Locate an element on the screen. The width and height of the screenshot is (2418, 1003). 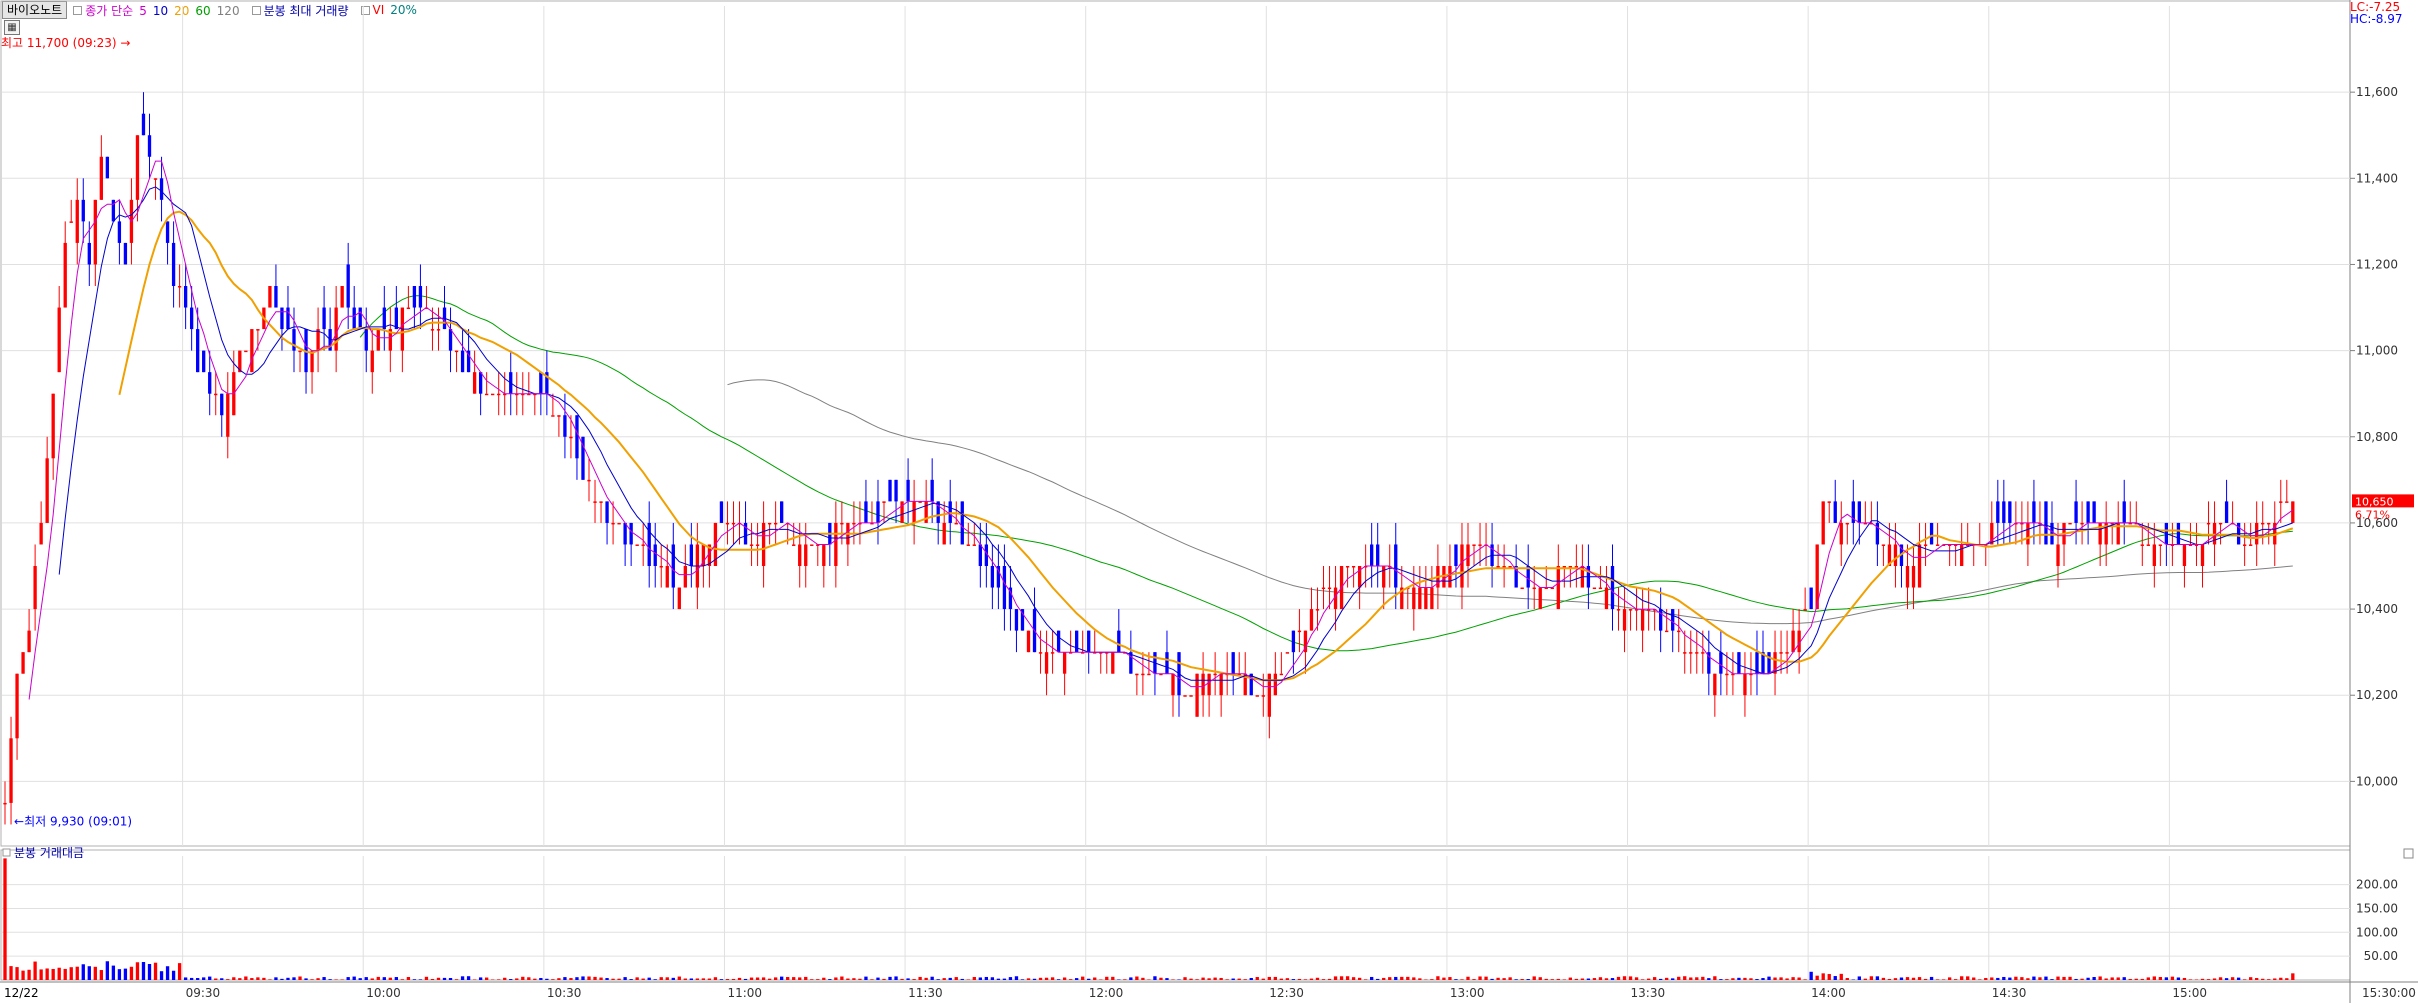
stock-name-button: 바이오노트 is located at coordinates (35, 10).